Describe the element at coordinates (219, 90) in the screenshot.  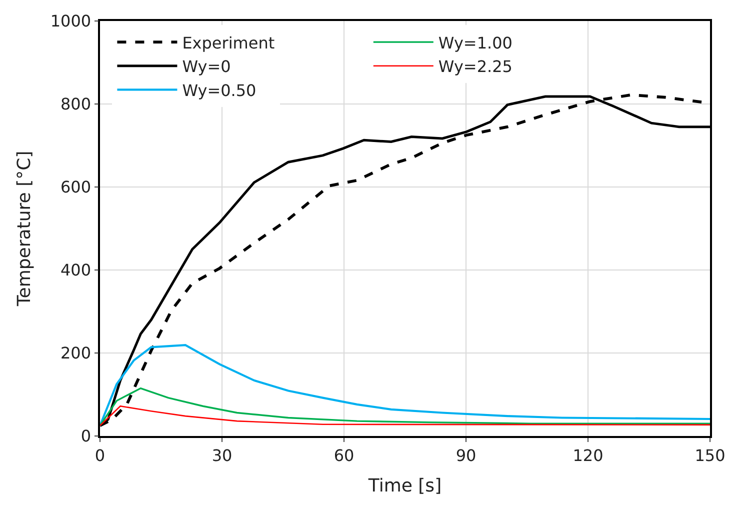
I see `legend-label: Wy=0.50` at that location.